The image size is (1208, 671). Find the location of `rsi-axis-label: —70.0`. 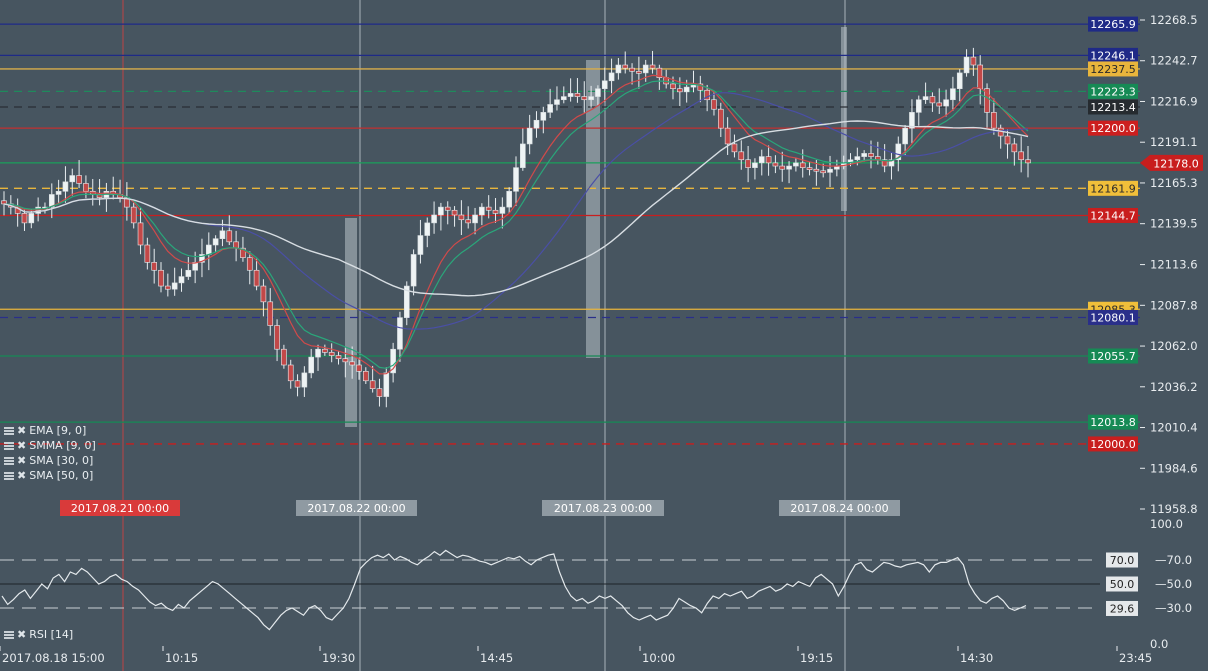

rsi-axis-label: —70.0 is located at coordinates (1173, 560).